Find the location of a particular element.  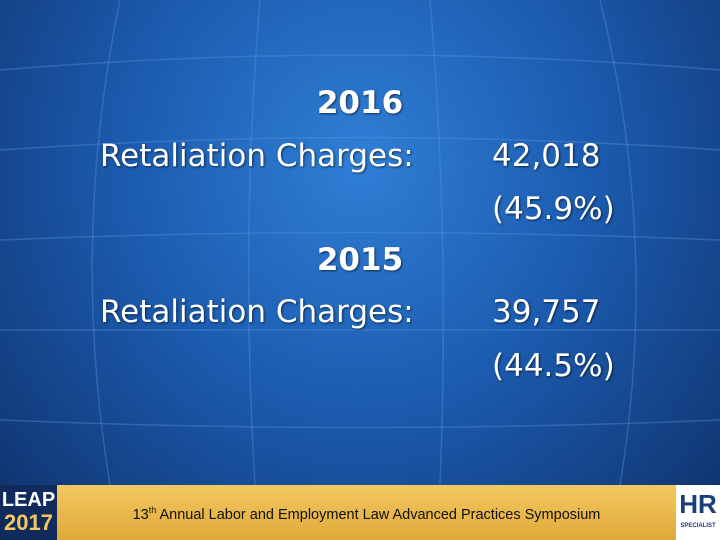

share: (45.9%) is located at coordinates (553, 209).